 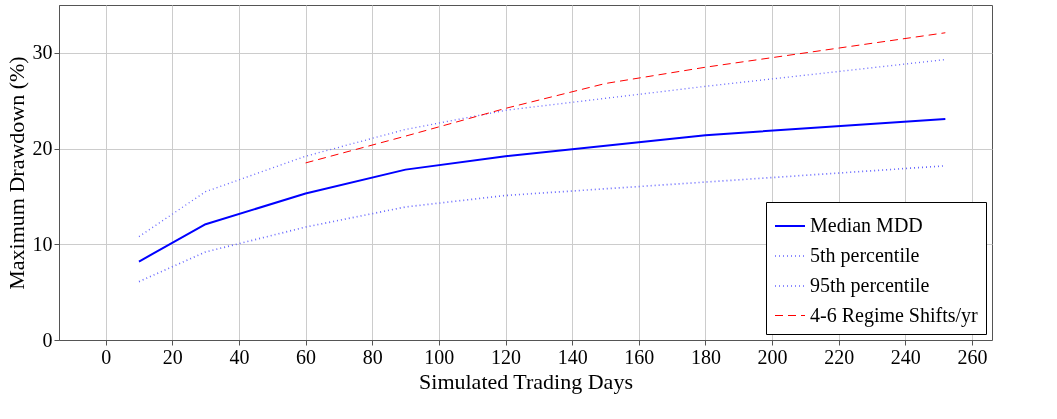 I want to click on legend-label: Median MDD, so click(x=866, y=225).